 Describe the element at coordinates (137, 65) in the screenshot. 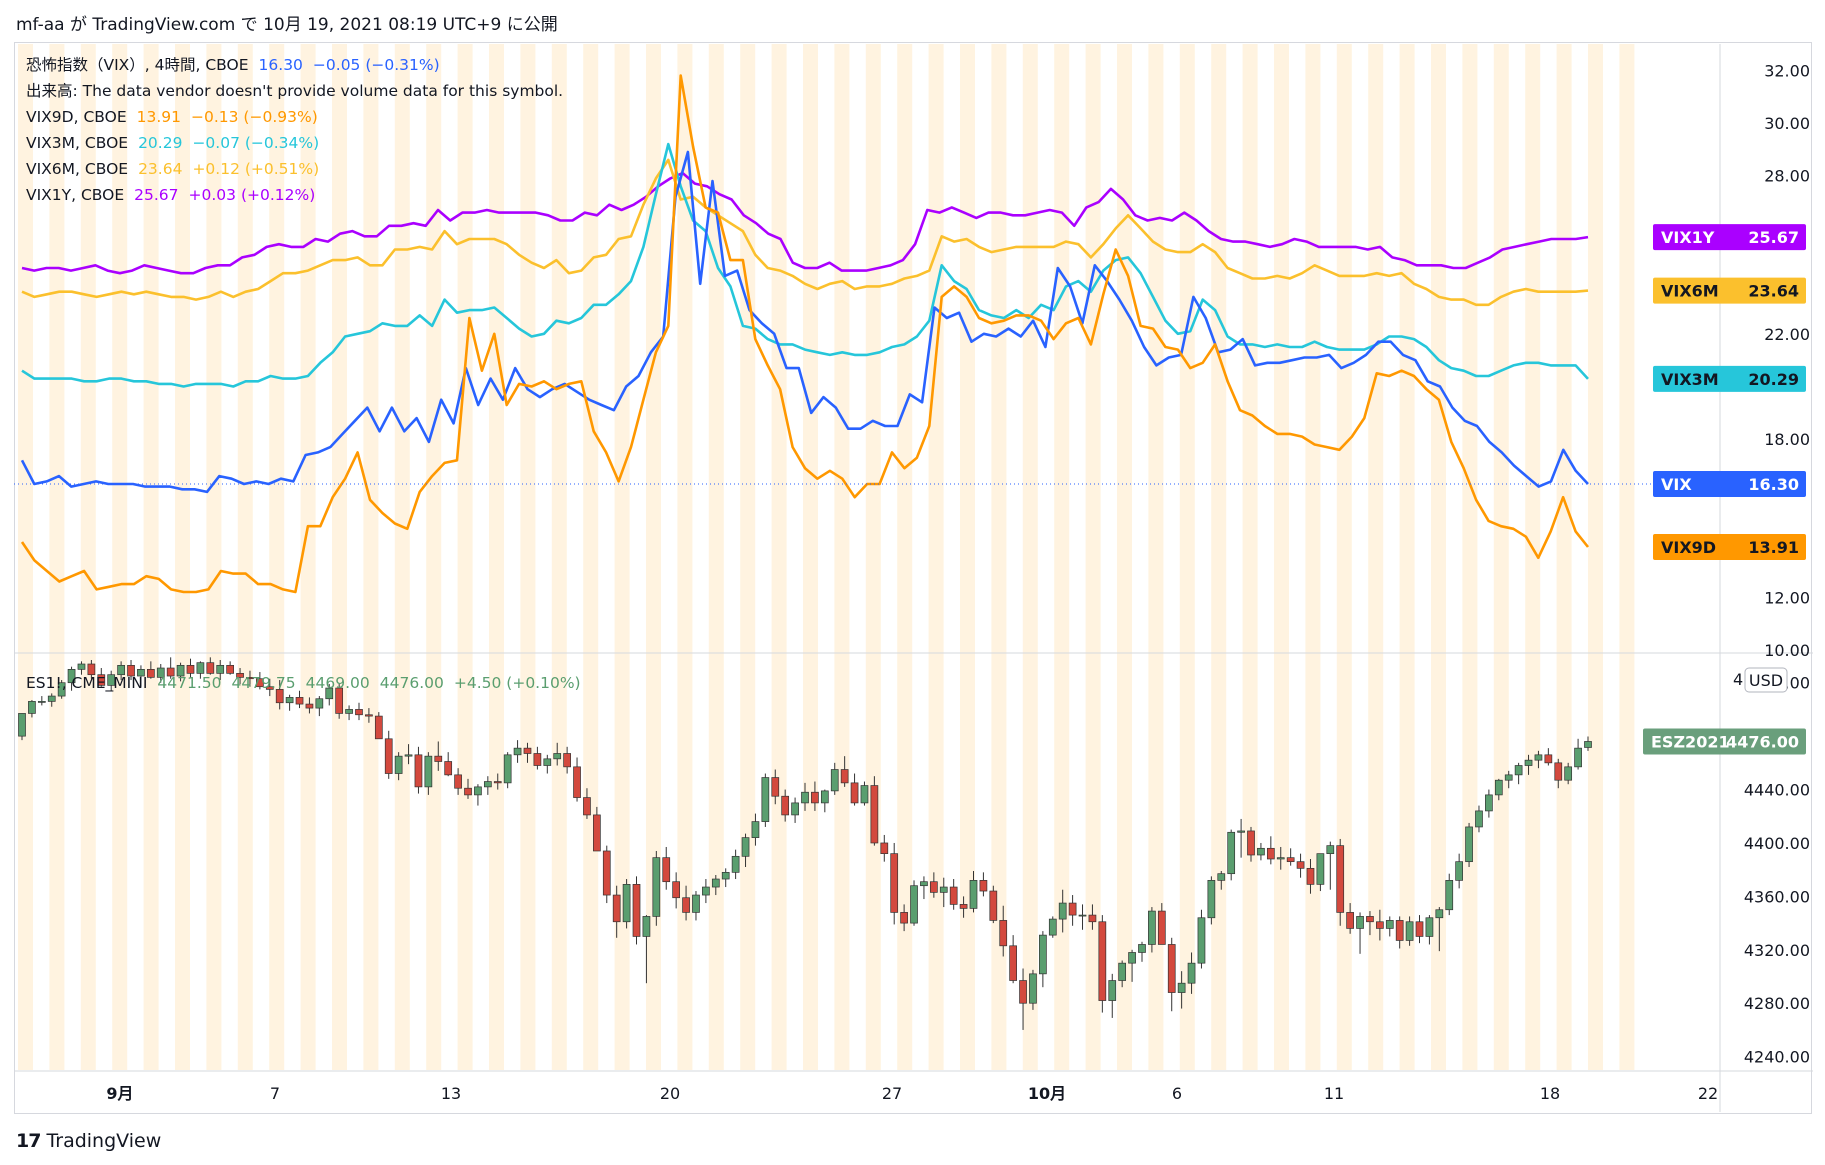

I see `legend-name: 恐怖指数（VIX）, 4時間, CBOE` at that location.